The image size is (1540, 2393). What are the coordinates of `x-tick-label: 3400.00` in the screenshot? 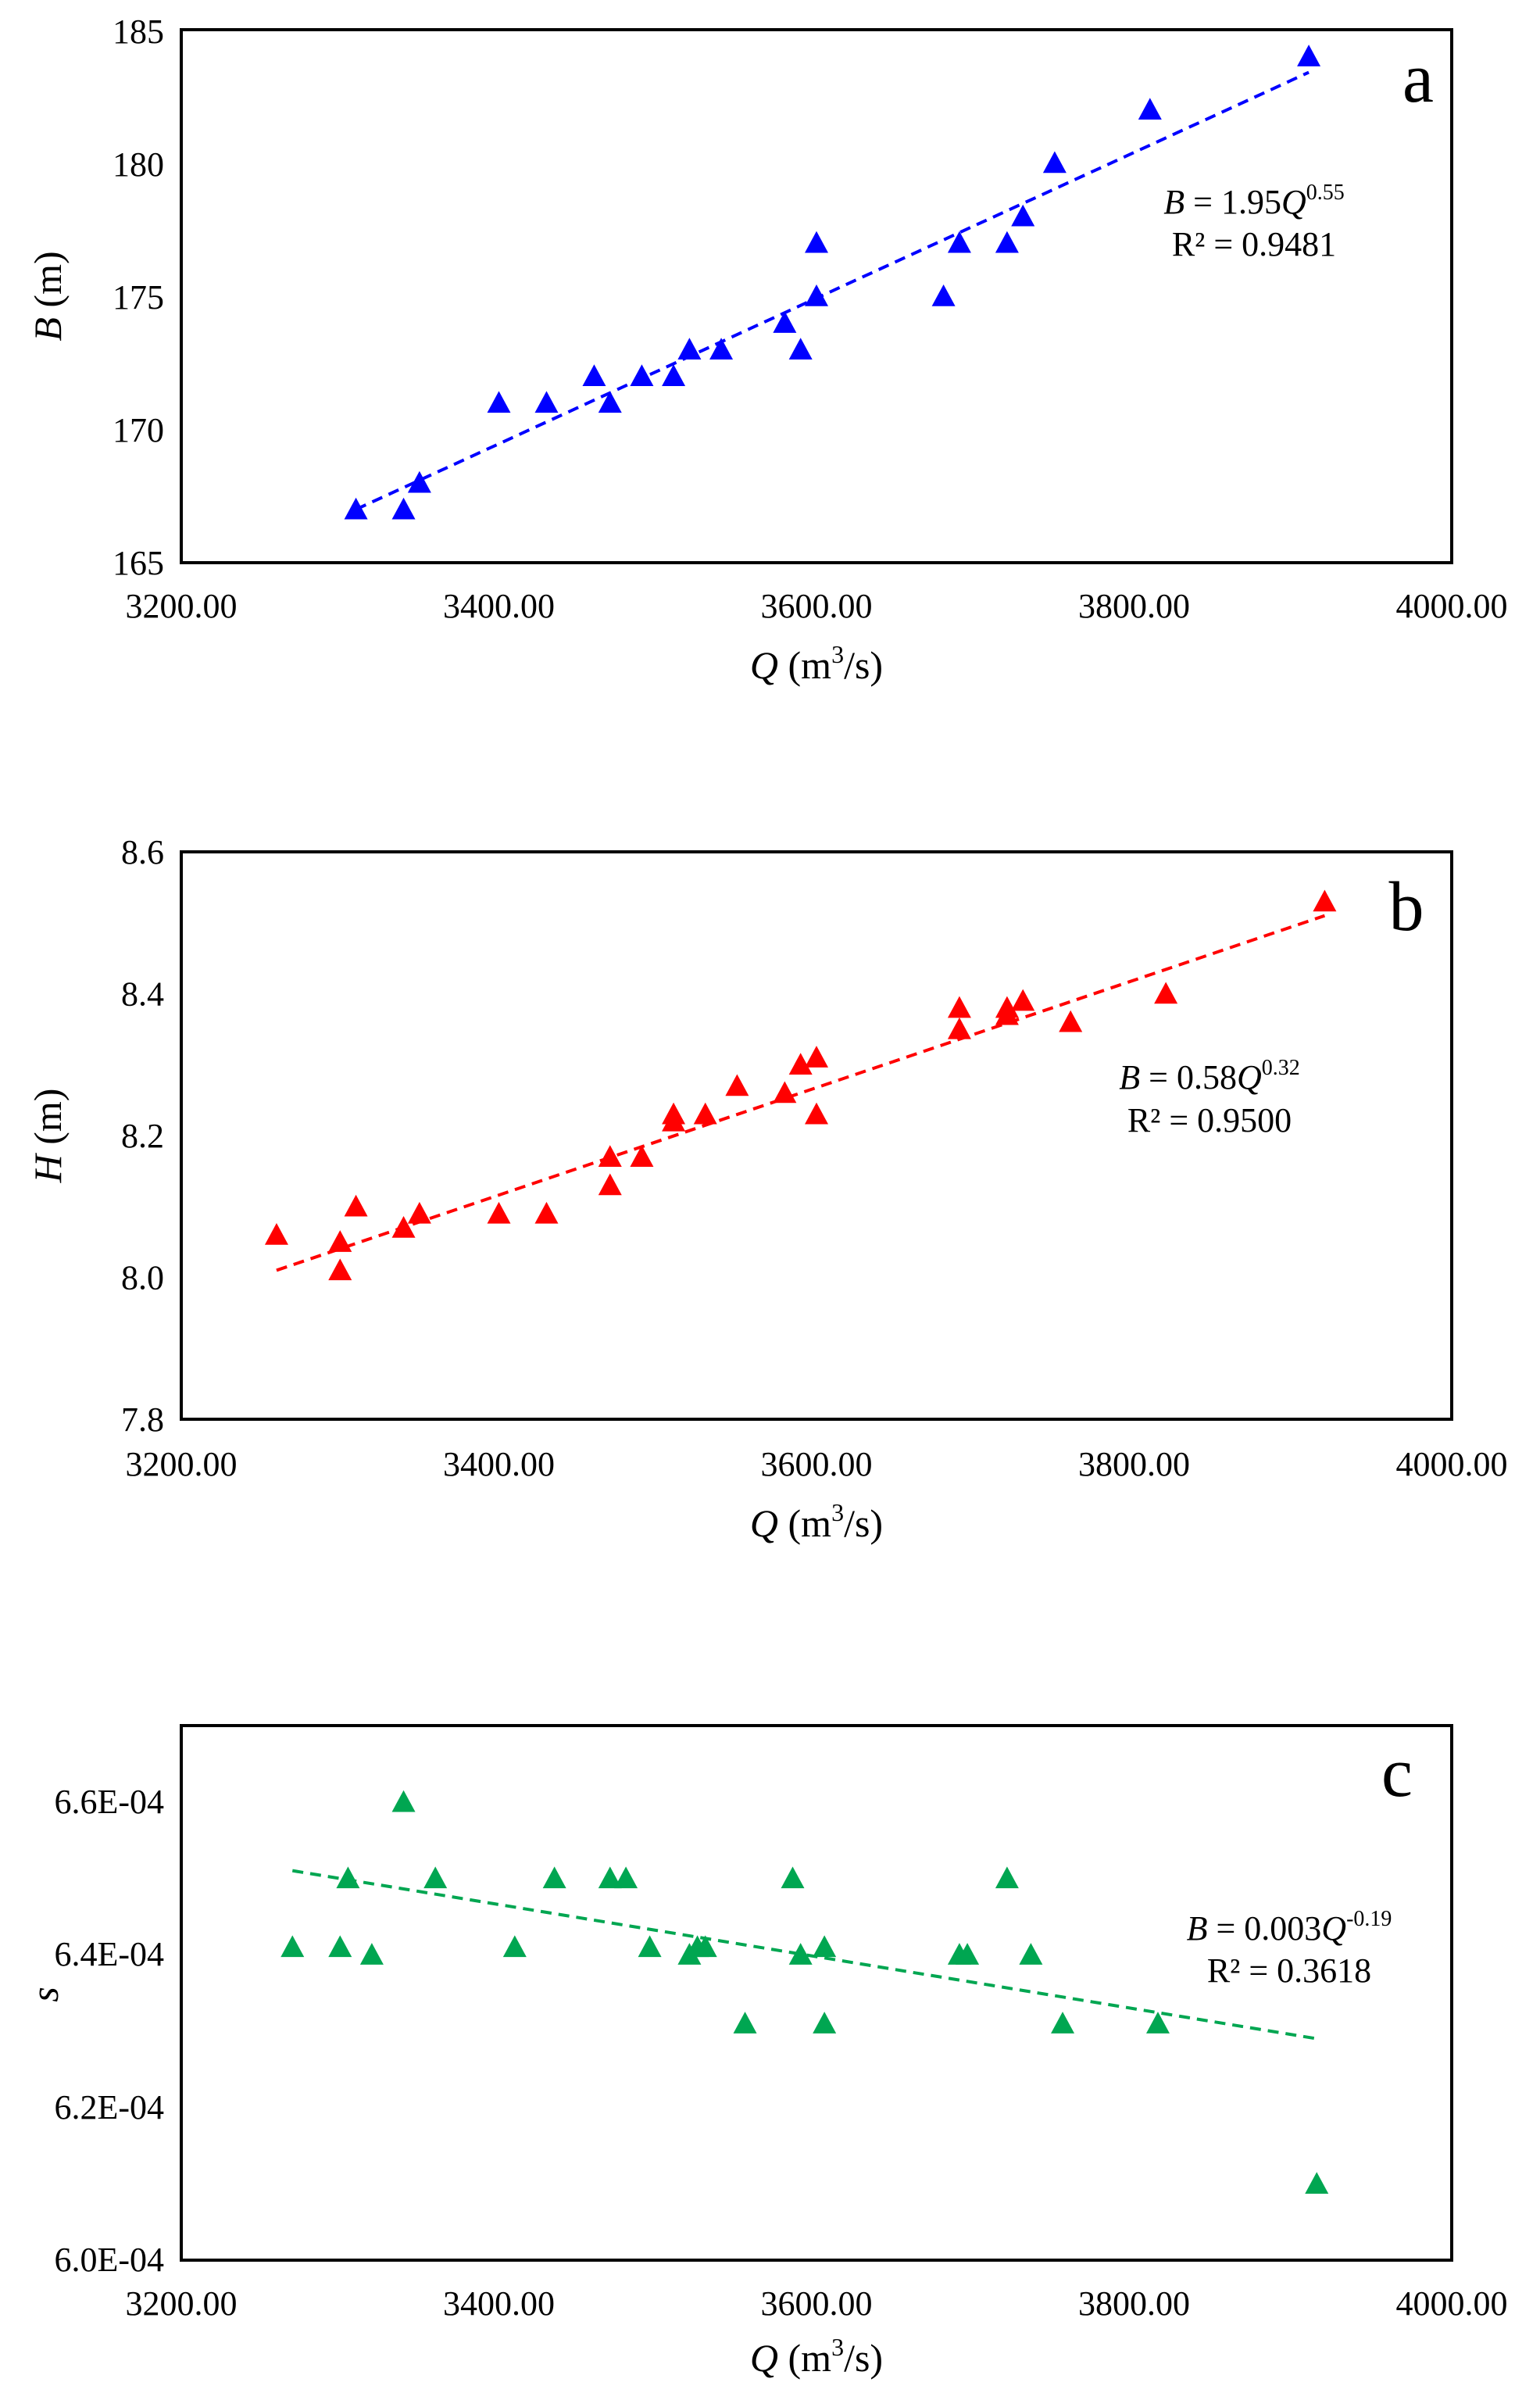 It's located at (499, 606).